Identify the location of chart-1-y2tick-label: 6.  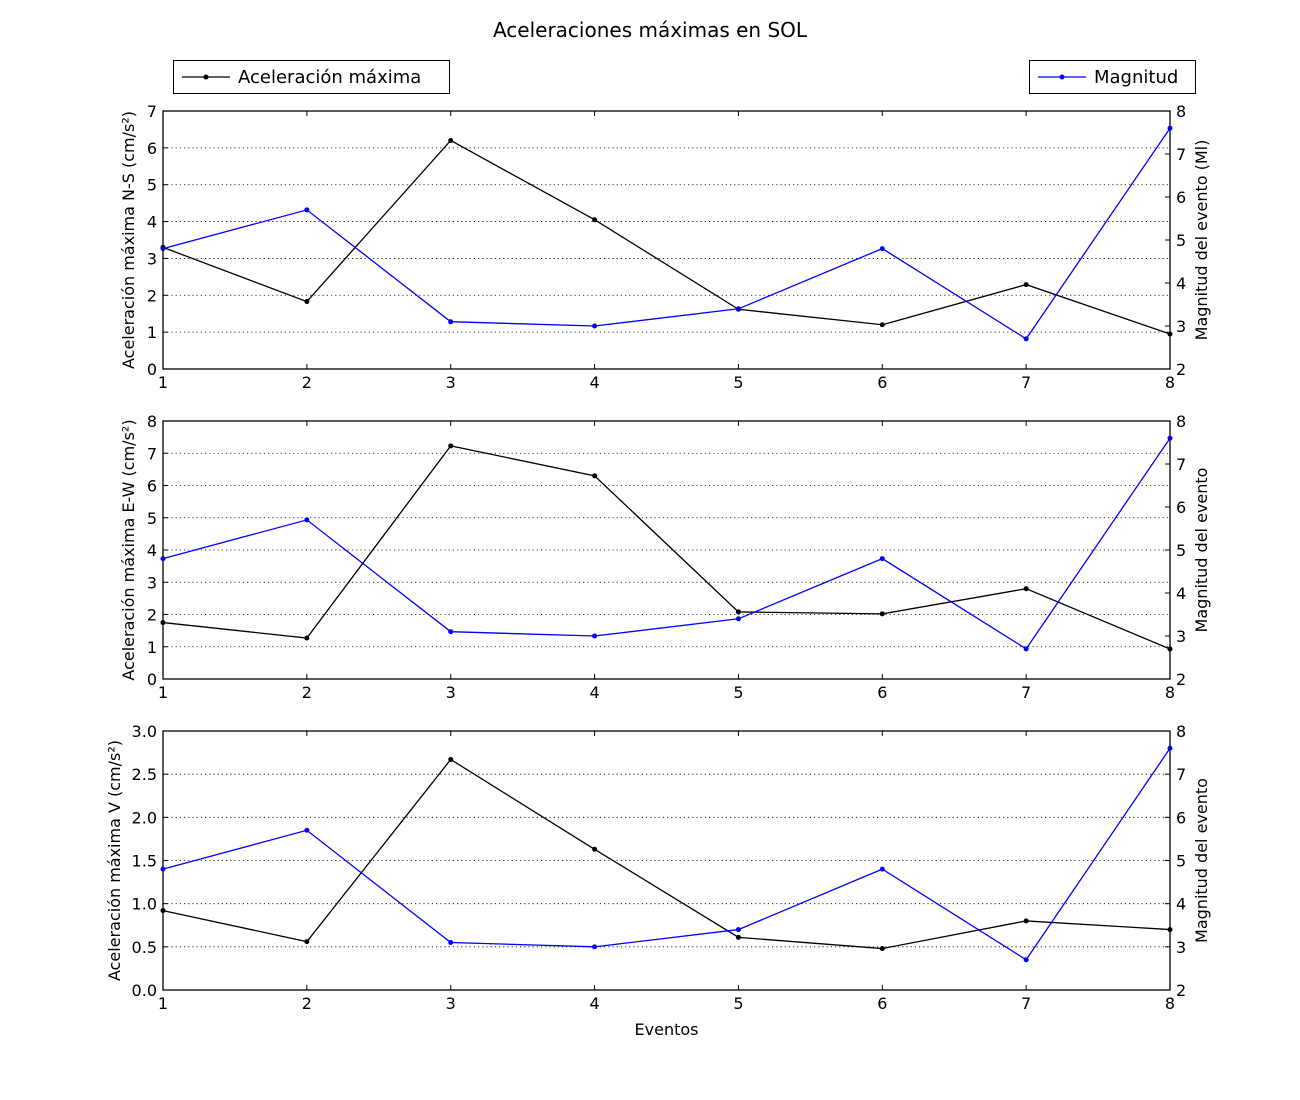
(1181, 197).